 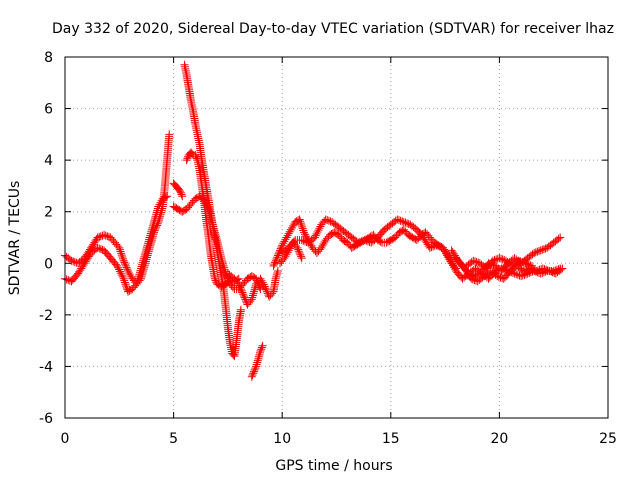 I want to click on x-tick-label: 15, so click(x=391, y=439).